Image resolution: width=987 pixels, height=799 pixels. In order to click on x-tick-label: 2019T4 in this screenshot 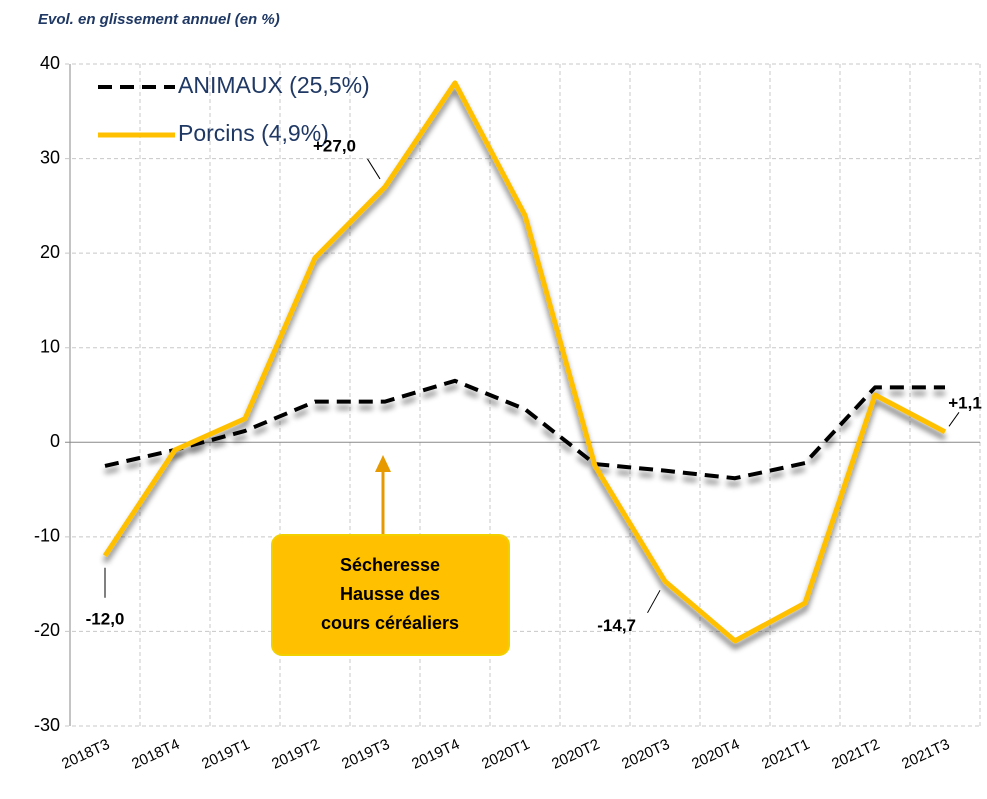, I will do `click(435, 754)`.